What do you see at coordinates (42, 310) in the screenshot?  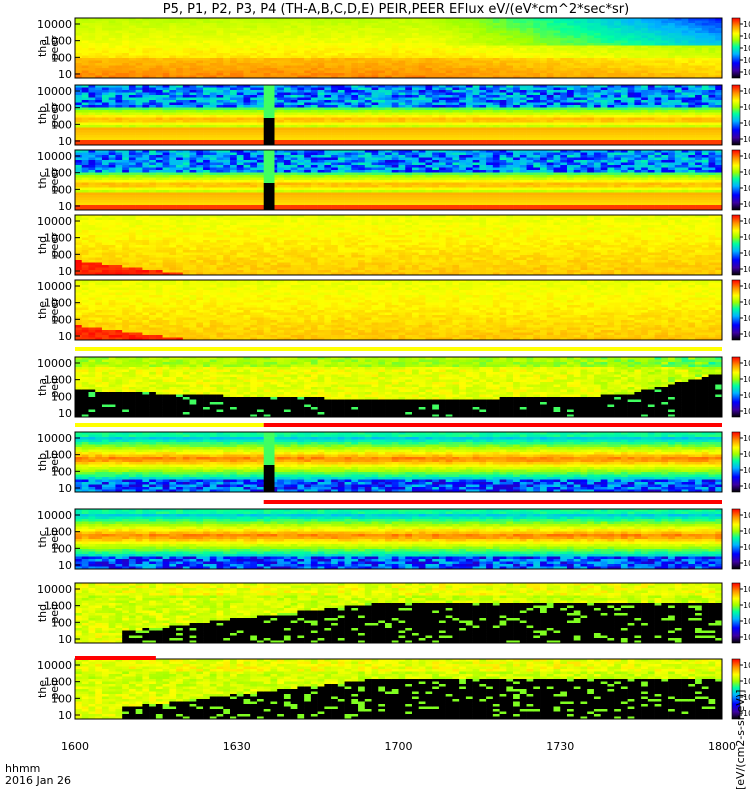 I see `panel-label-probe: the` at bounding box center [42, 310].